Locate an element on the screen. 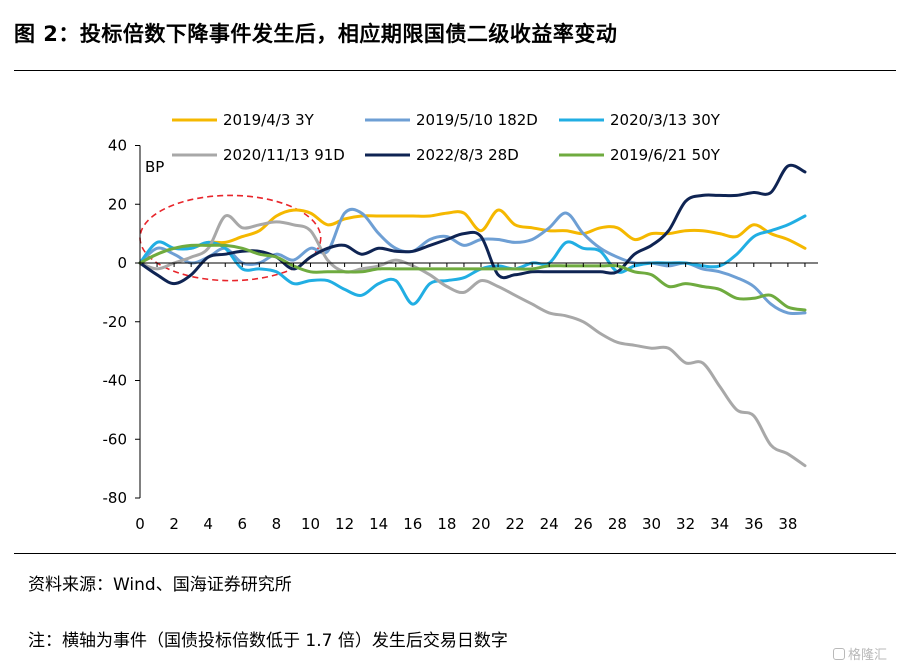 This screenshot has height=672, width=904. legend-label-1: 2019/4/3 3Y is located at coordinates (269, 120).